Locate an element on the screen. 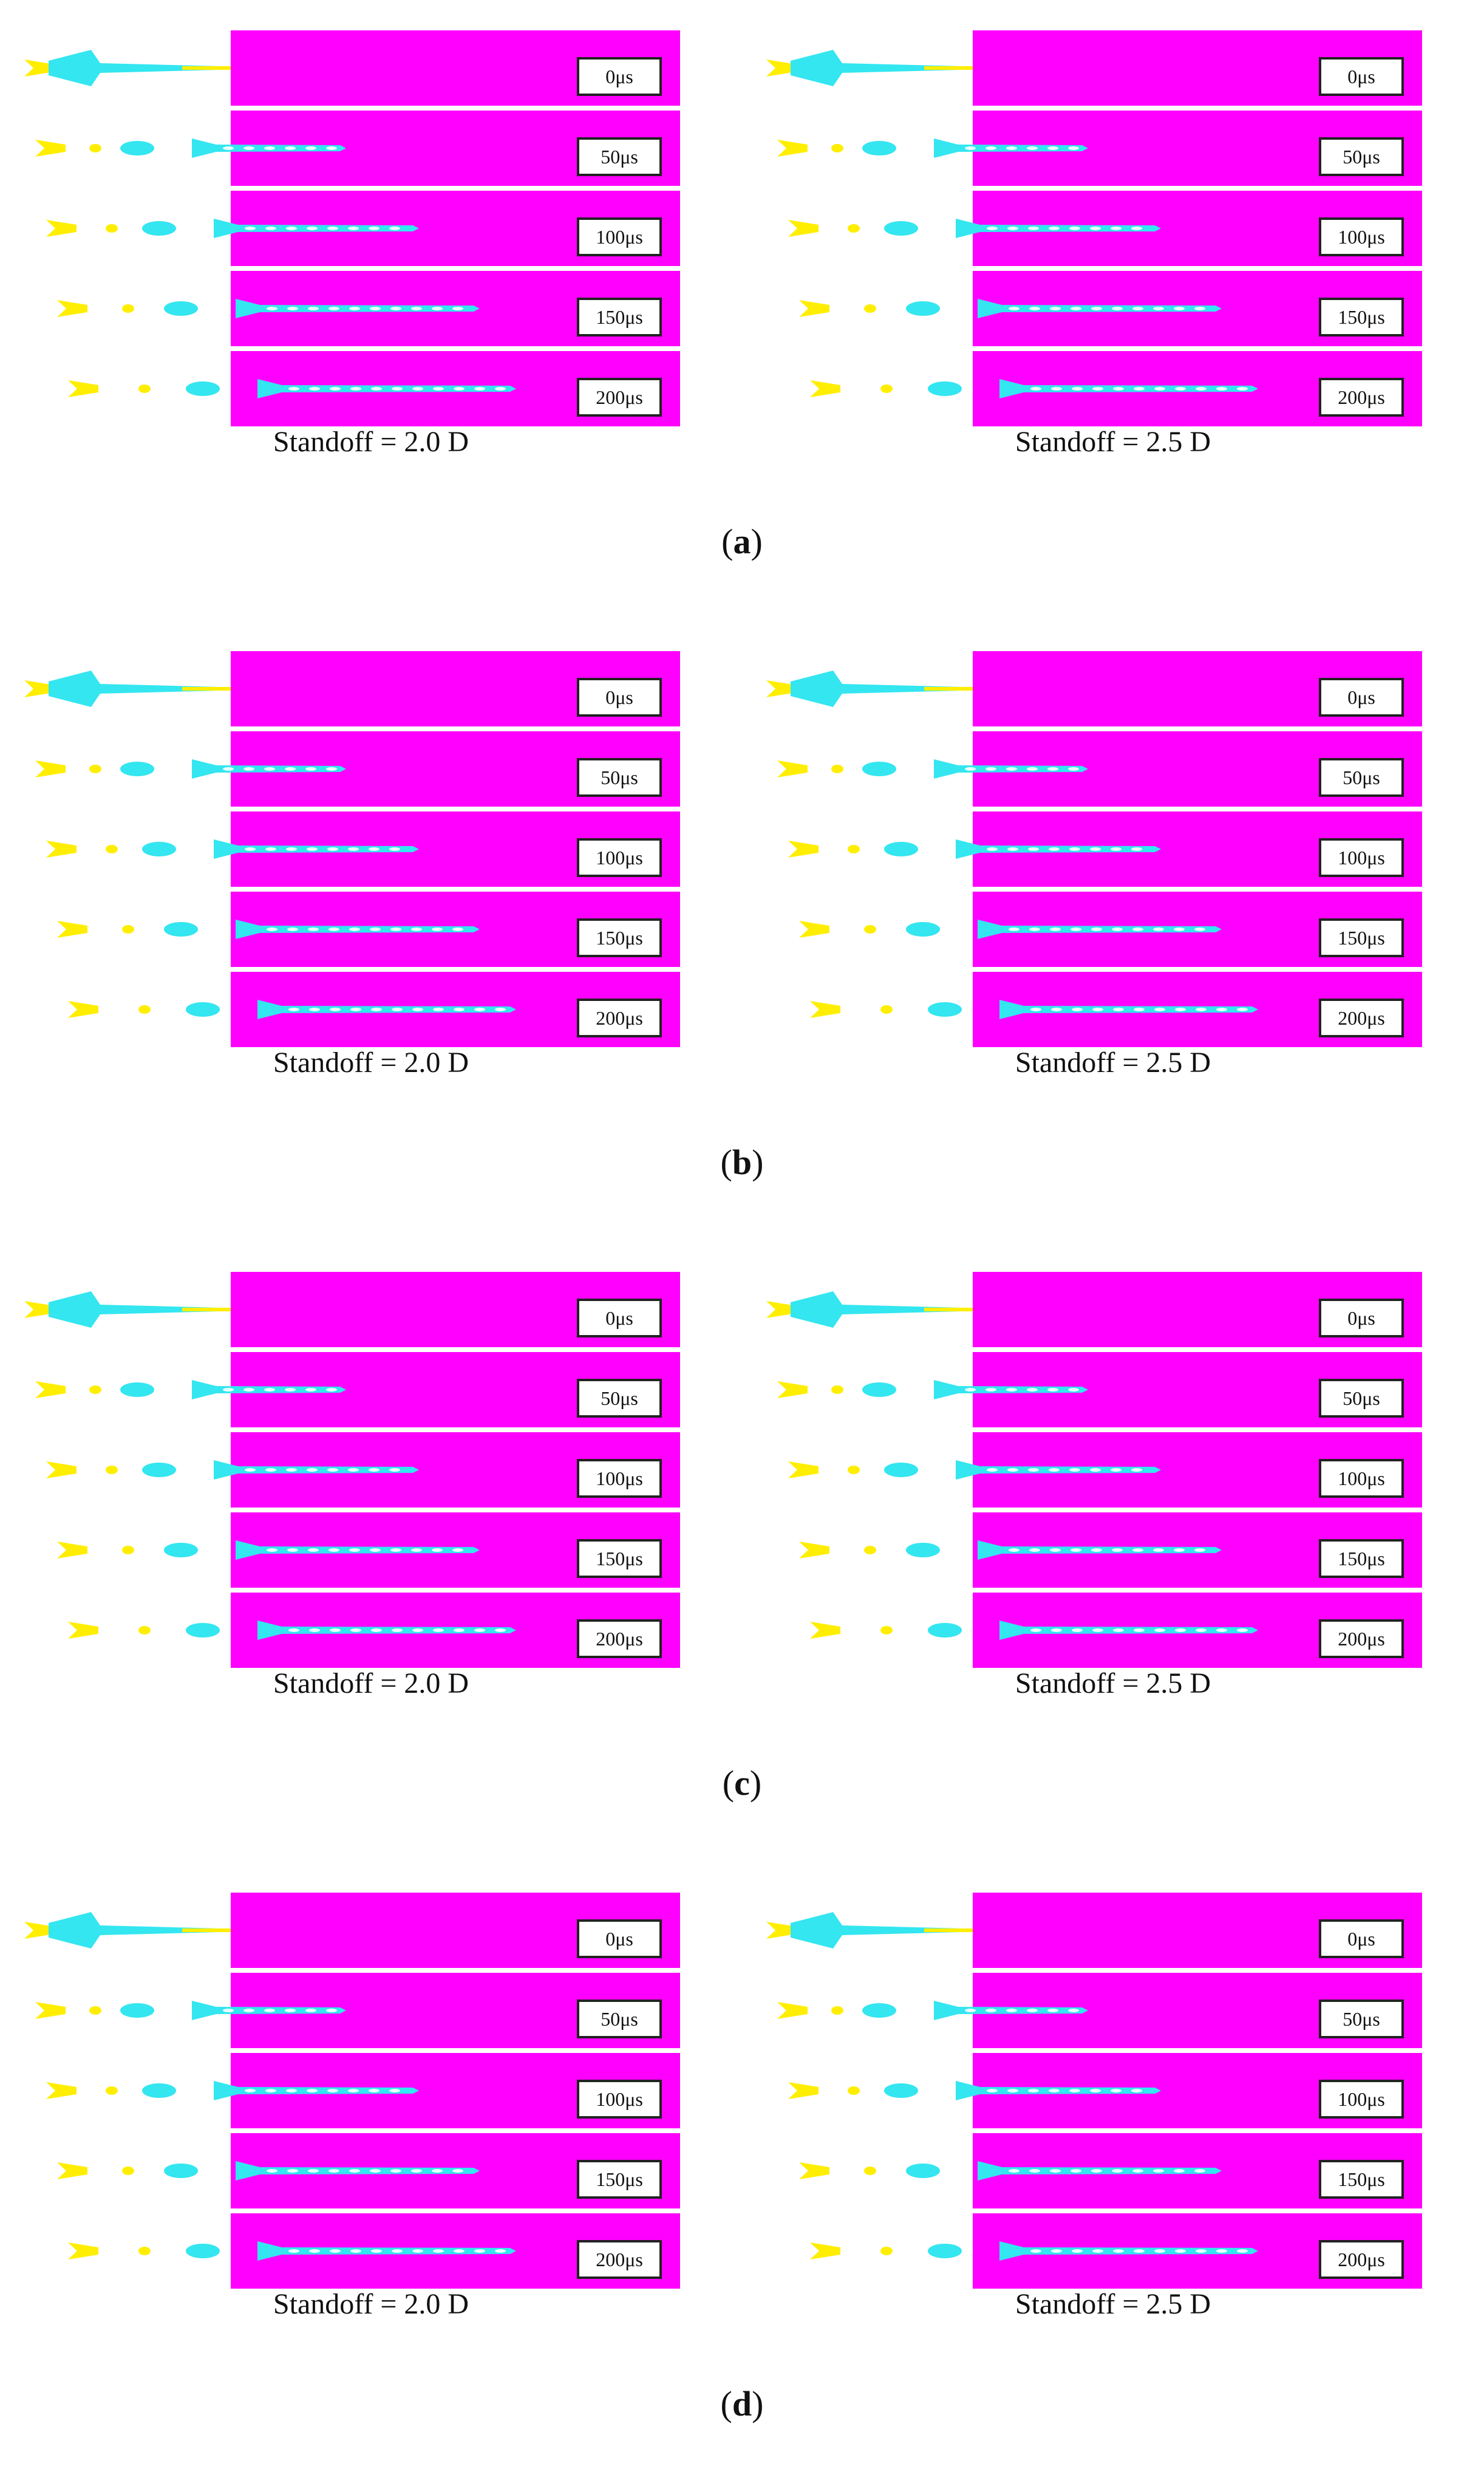 The width and height of the screenshot is (1484, 2483). time-step-row: 150μs is located at coordinates (1113, 929).